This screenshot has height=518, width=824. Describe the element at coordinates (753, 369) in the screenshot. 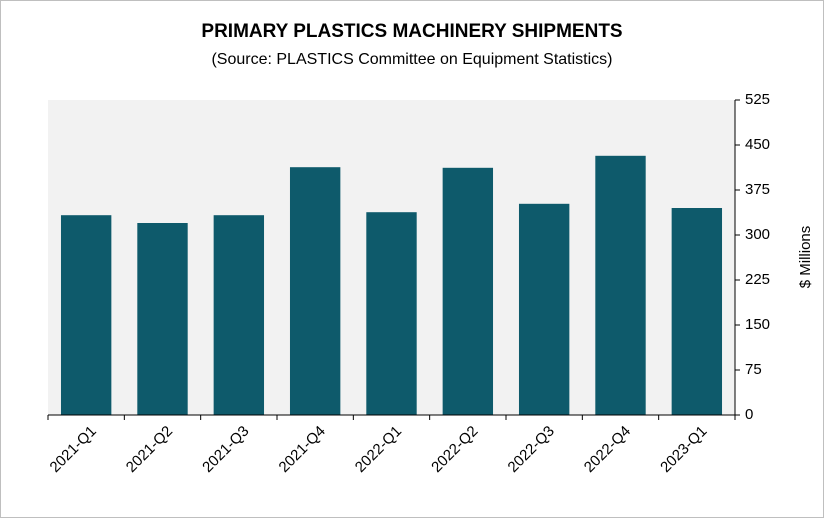

I see `y-tick-label: 75` at that location.